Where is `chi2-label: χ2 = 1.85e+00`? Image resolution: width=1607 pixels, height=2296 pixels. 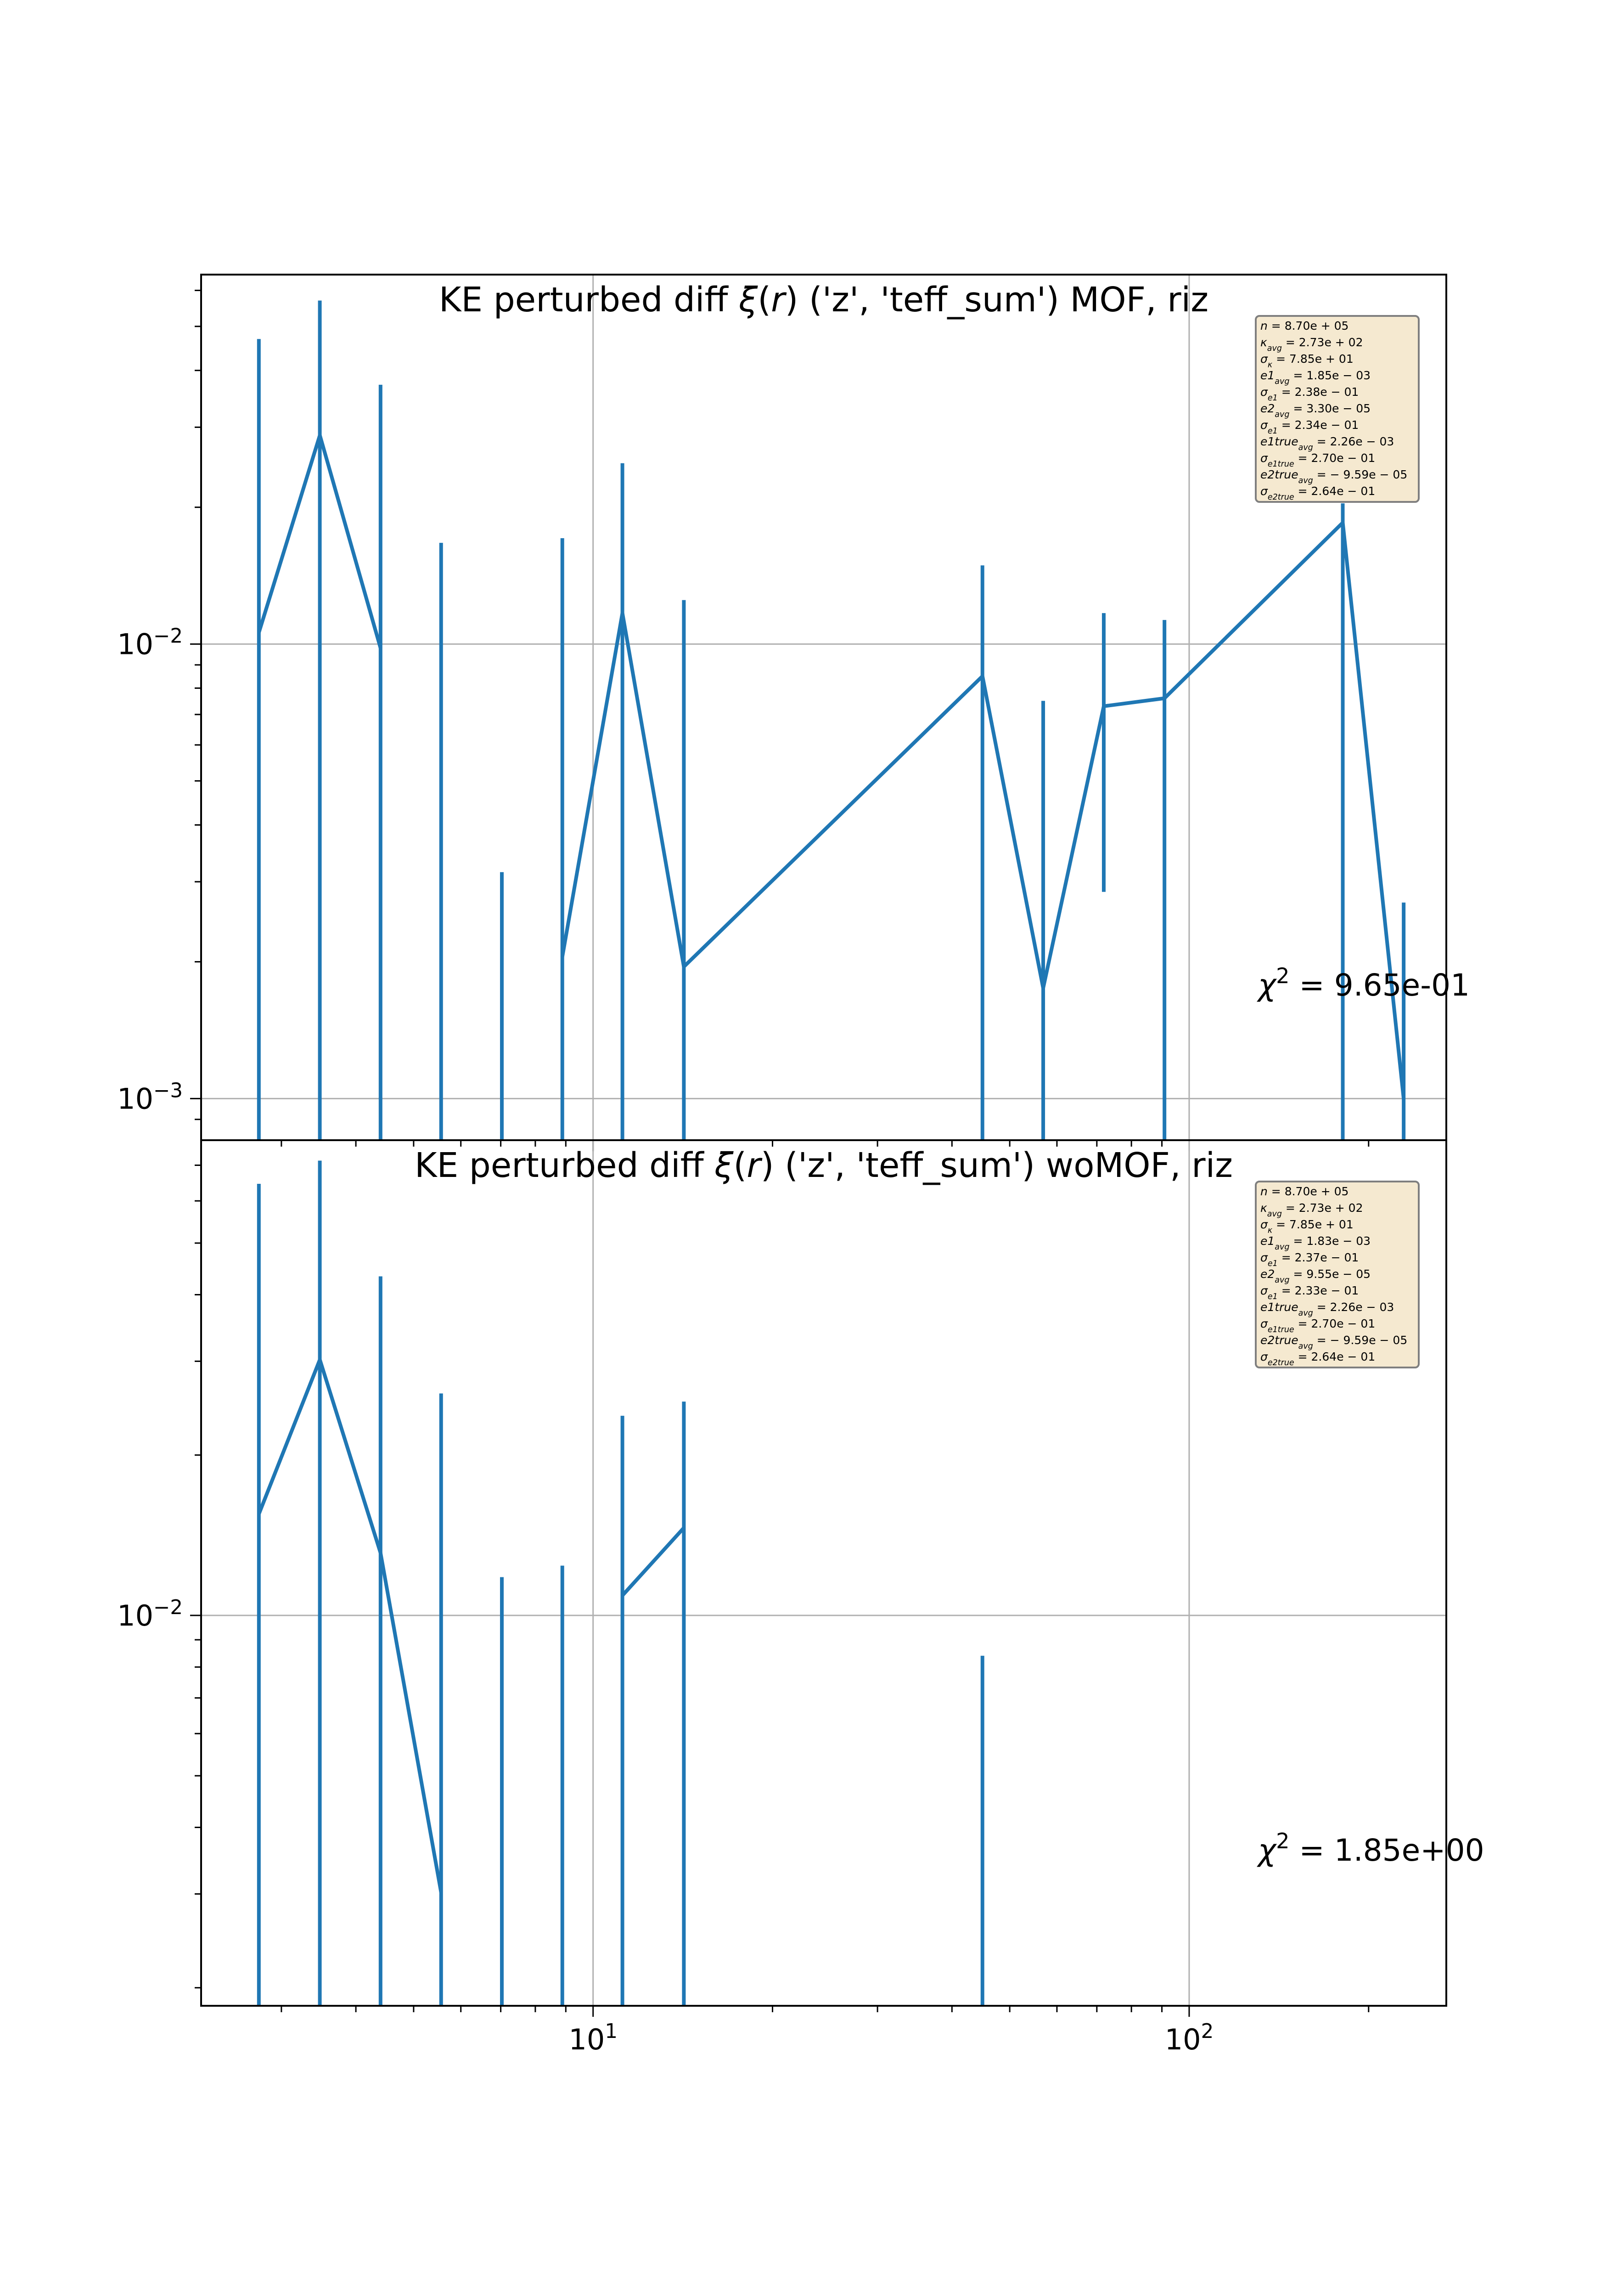 chi2-label: χ2 = 1.85e+00 is located at coordinates (1370, 1848).